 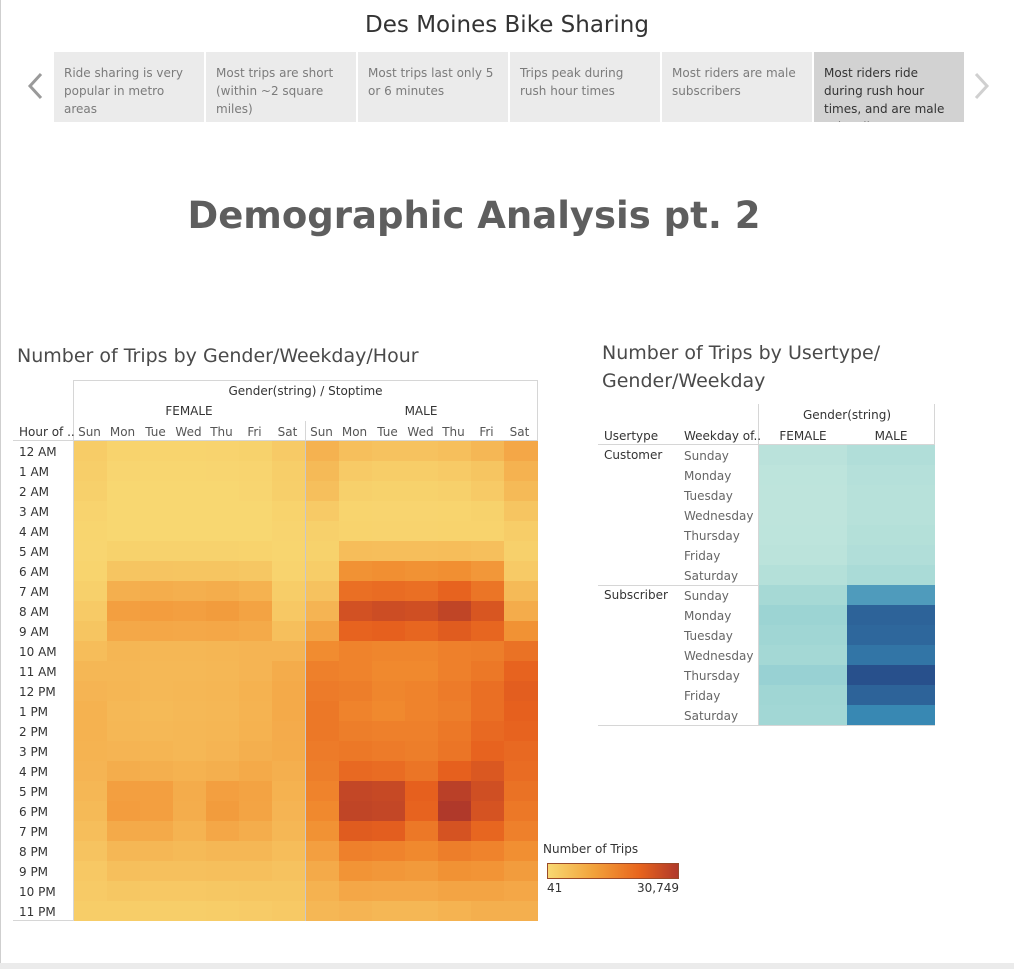 What do you see at coordinates (585, 87) in the screenshot?
I see `story-point-4: Trips peak during rush hour times` at bounding box center [585, 87].